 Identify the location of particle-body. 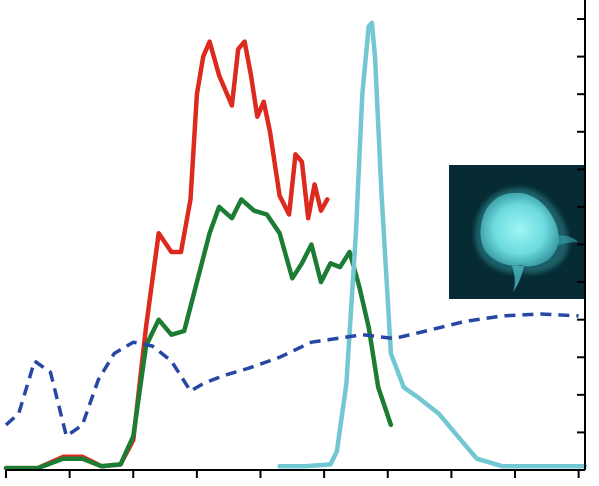
(519, 229).